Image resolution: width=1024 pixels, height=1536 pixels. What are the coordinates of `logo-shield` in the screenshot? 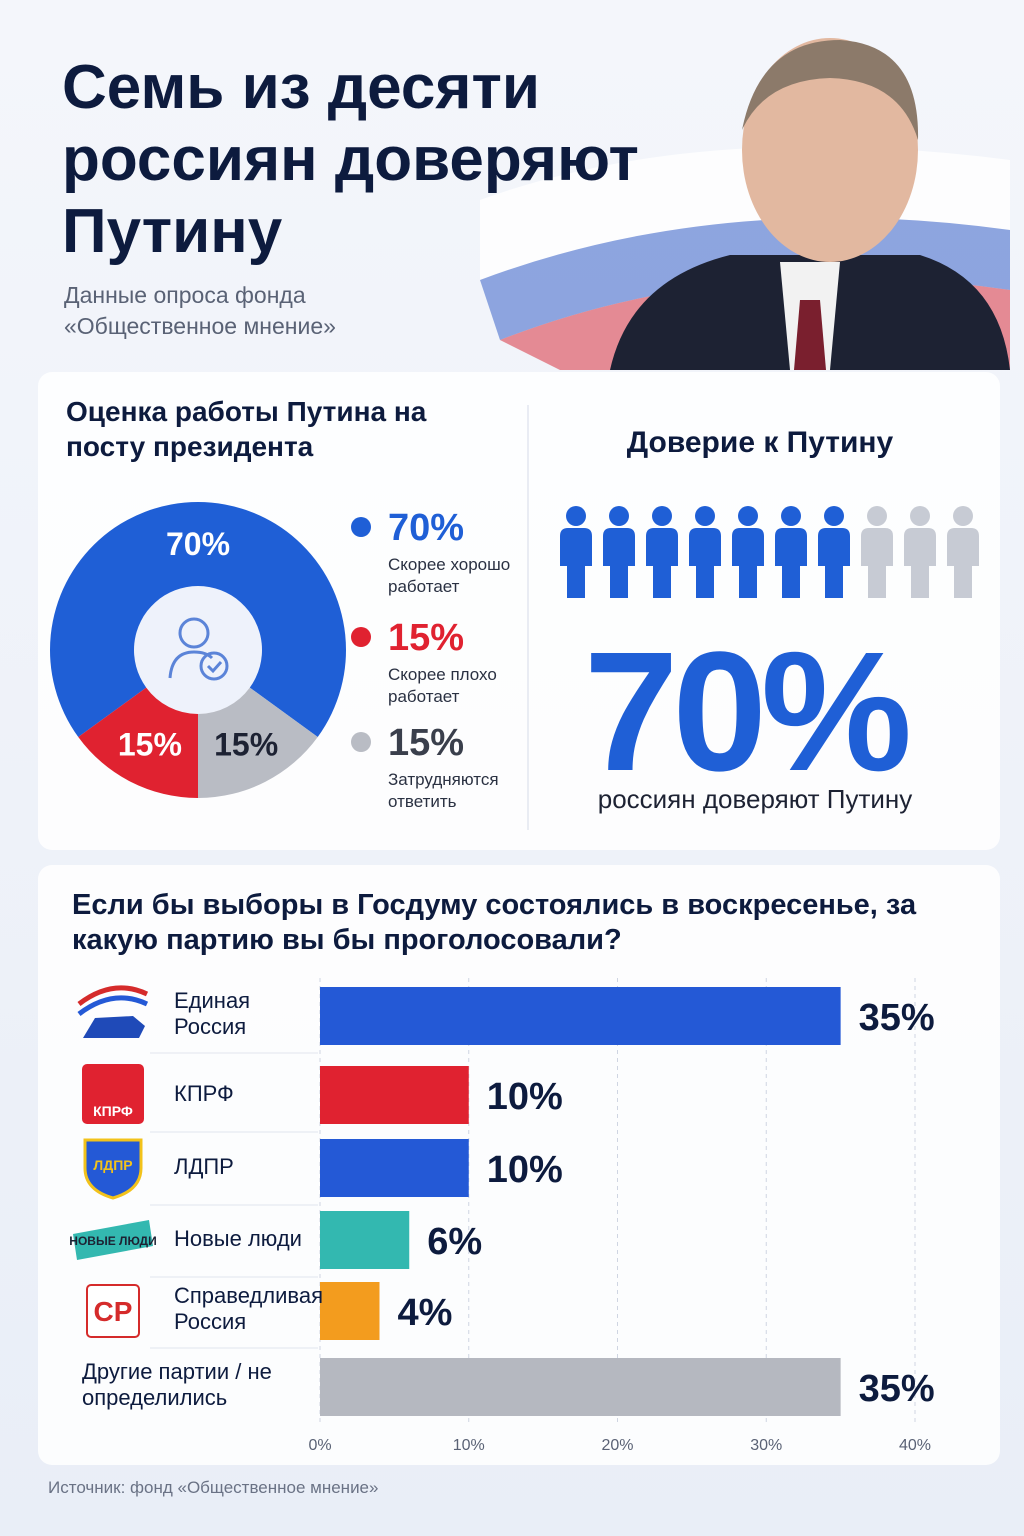 It's located at (113, 1169).